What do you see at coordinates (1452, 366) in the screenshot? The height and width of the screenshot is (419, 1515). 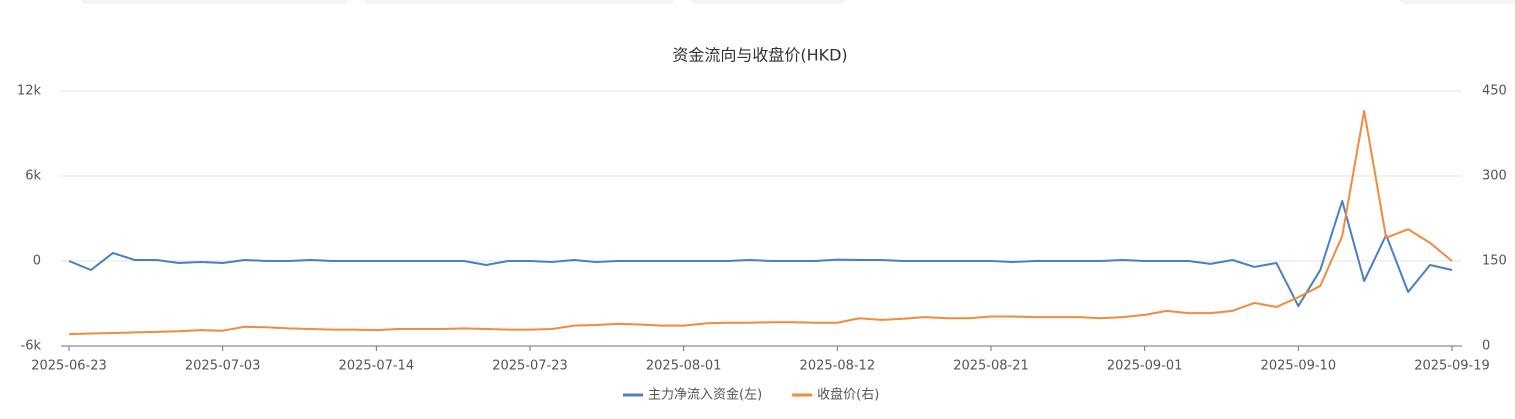 I see `x-tick-label: 2025-09-19` at bounding box center [1452, 366].